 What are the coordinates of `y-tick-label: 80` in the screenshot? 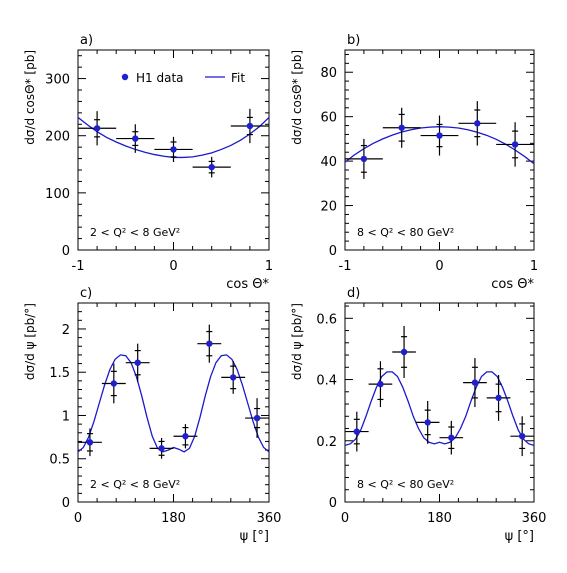 It's located at (328, 73).